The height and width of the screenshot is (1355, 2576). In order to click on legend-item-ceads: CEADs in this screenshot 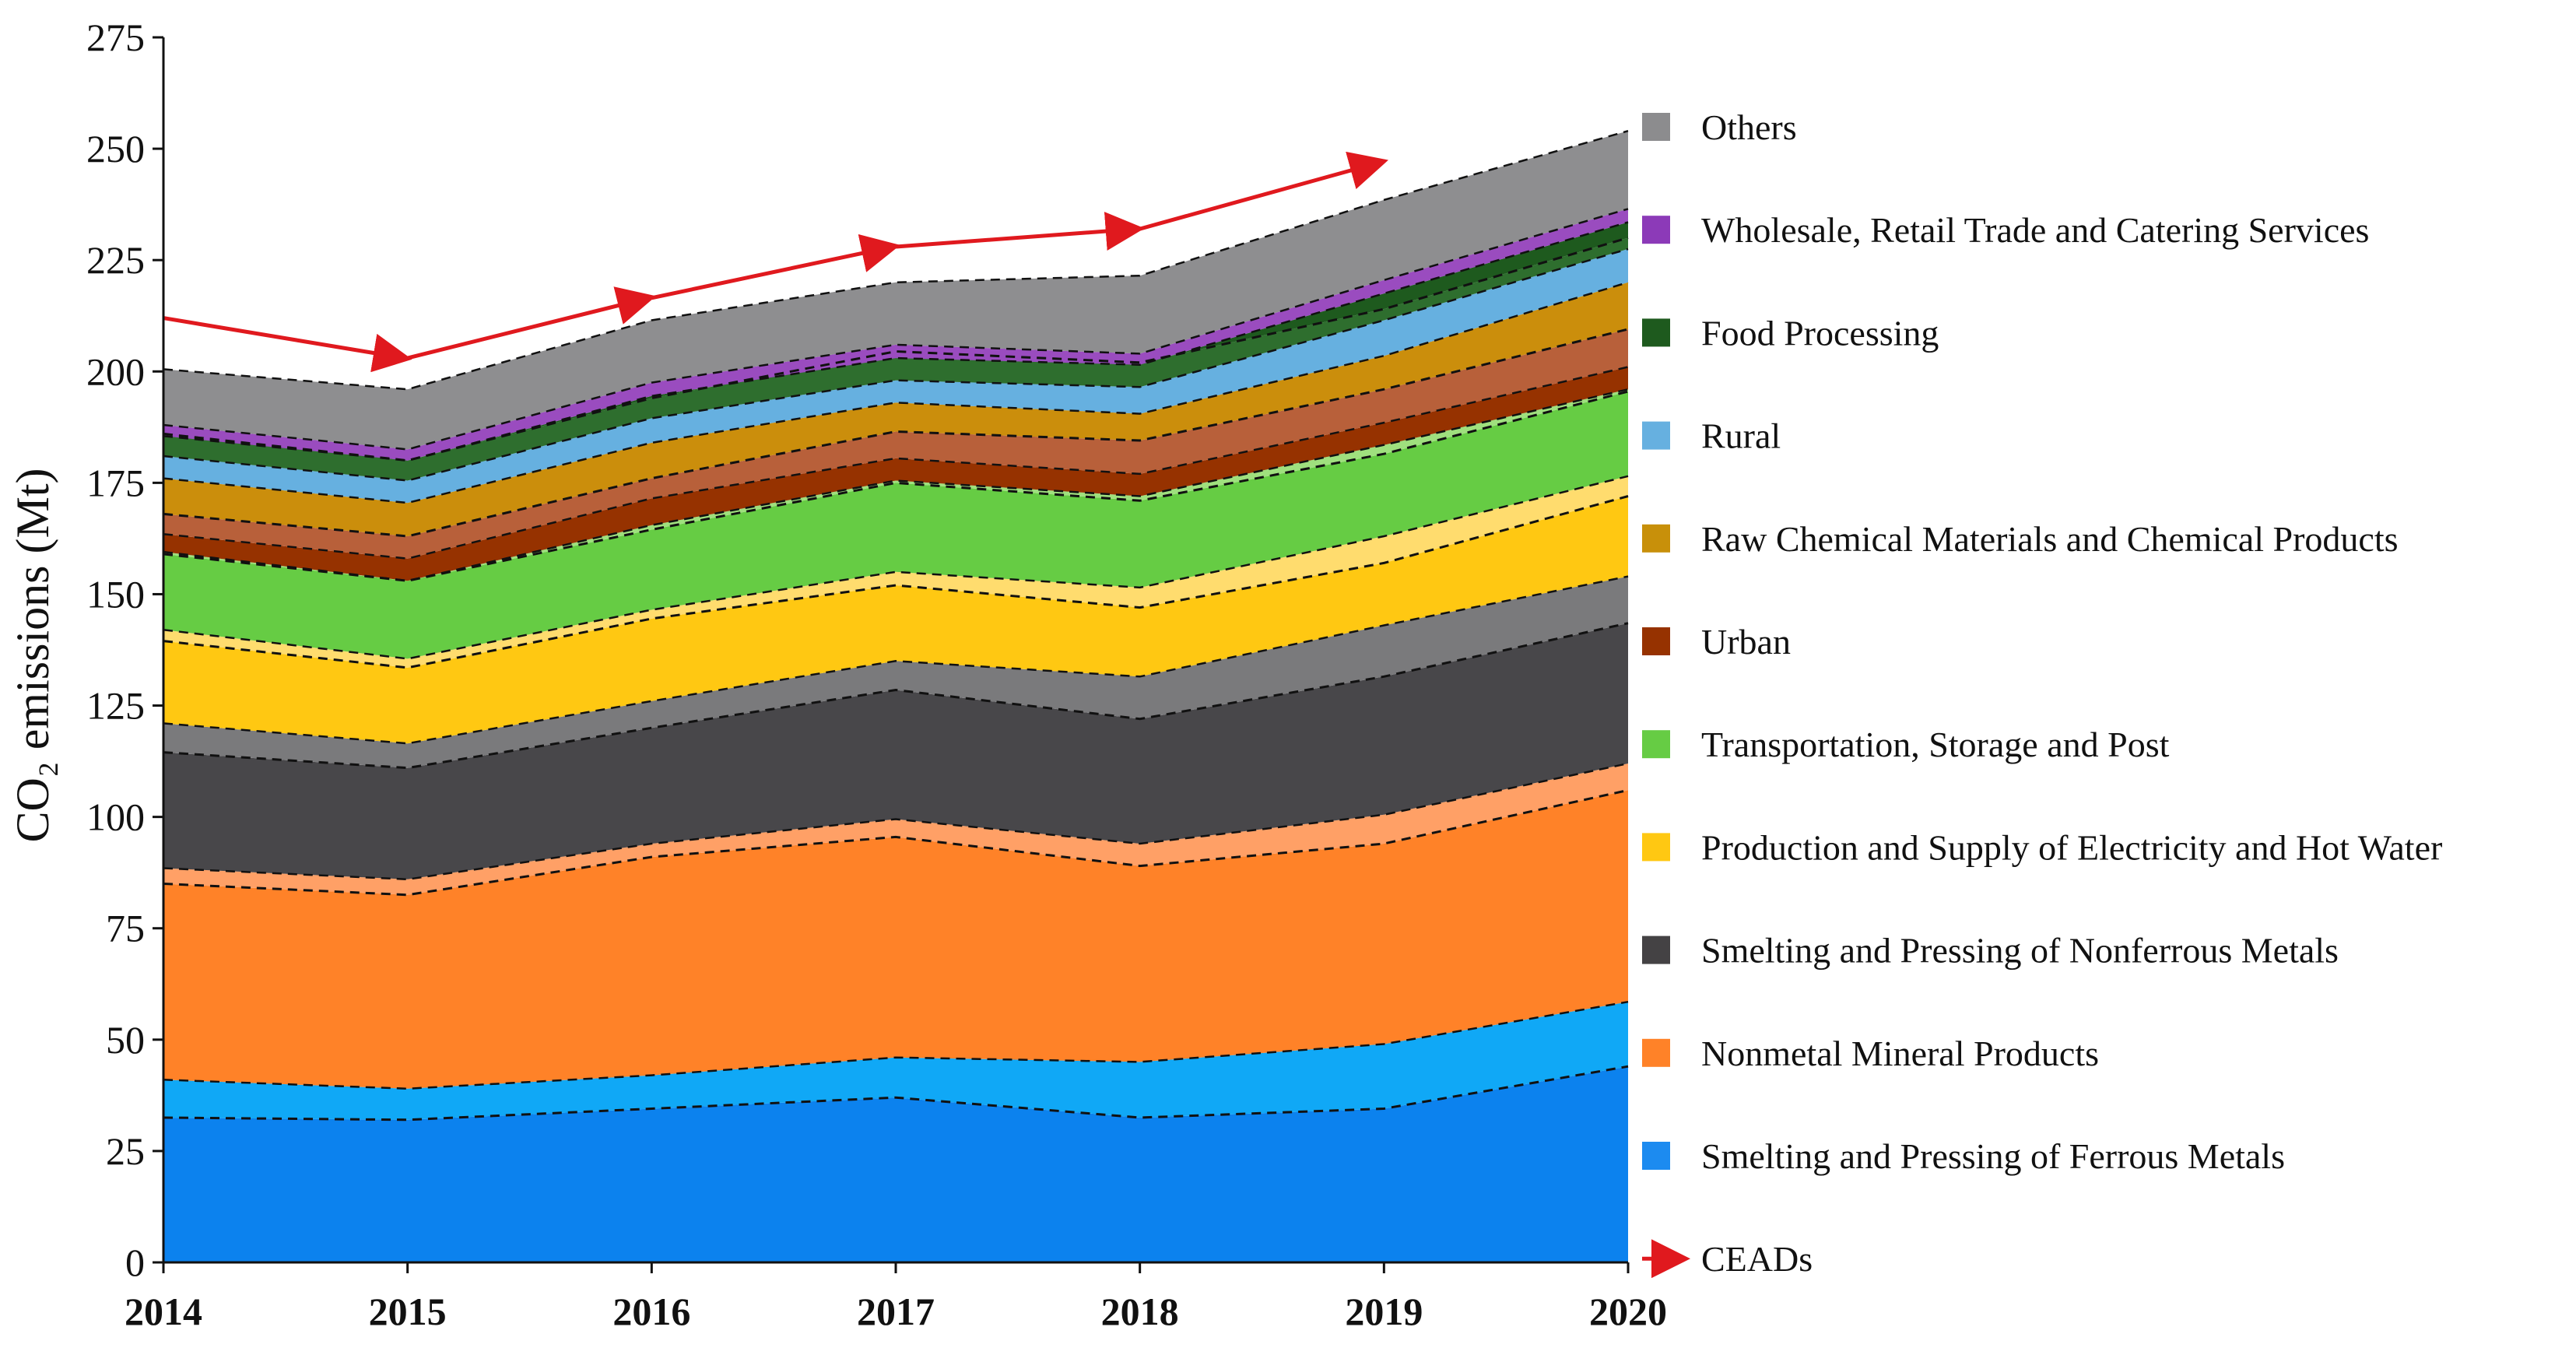, I will do `click(1728, 1259)`.